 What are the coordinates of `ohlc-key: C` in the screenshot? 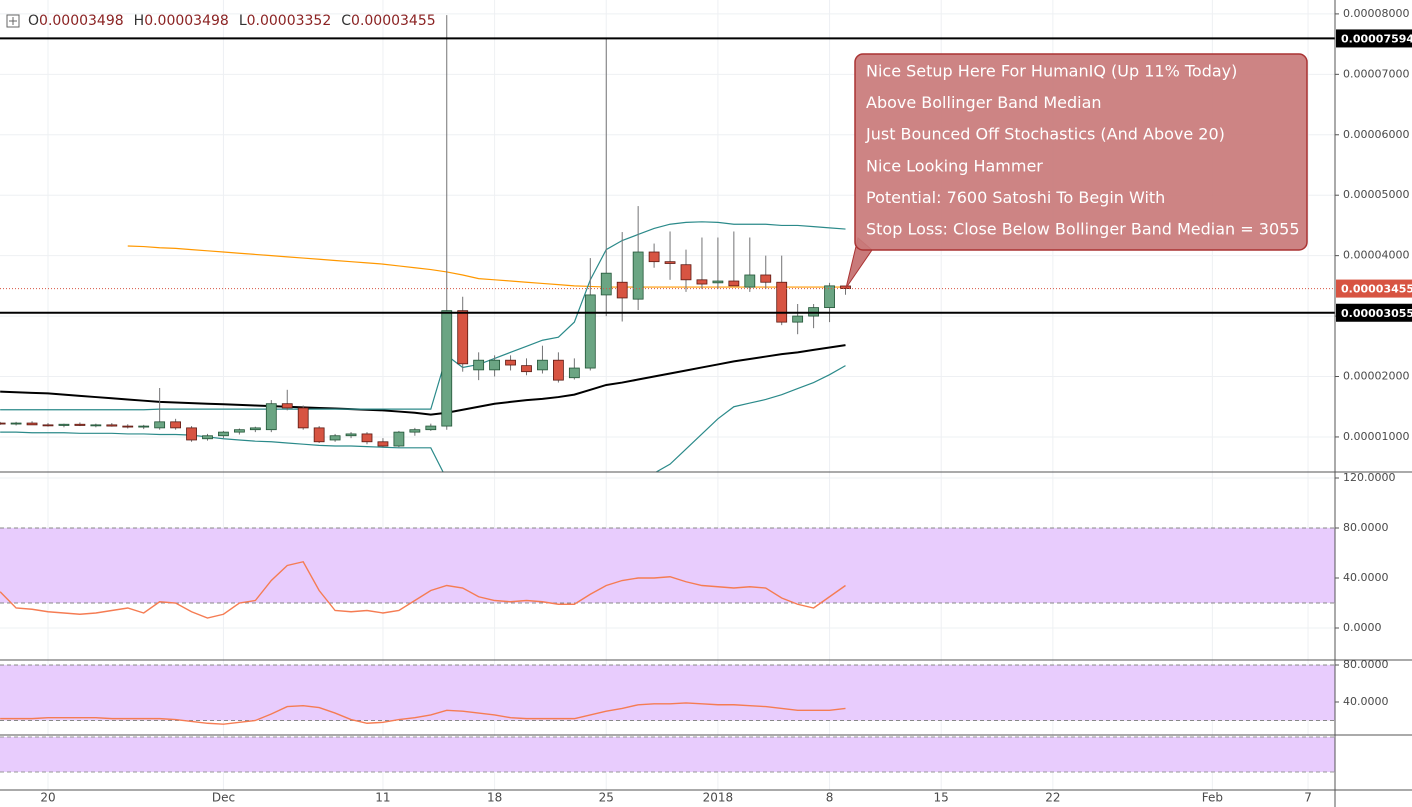 It's located at (346, 21).